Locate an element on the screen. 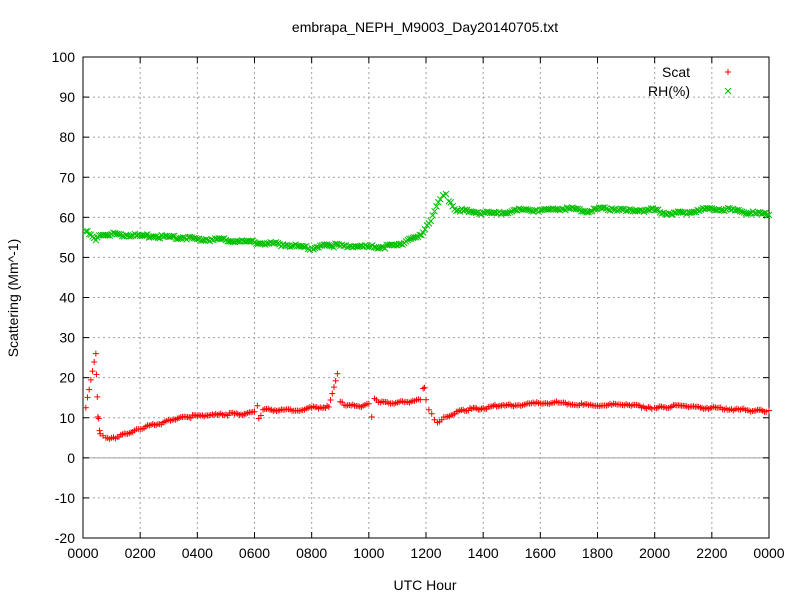  y-tick-label: 70 is located at coordinates (67, 177).